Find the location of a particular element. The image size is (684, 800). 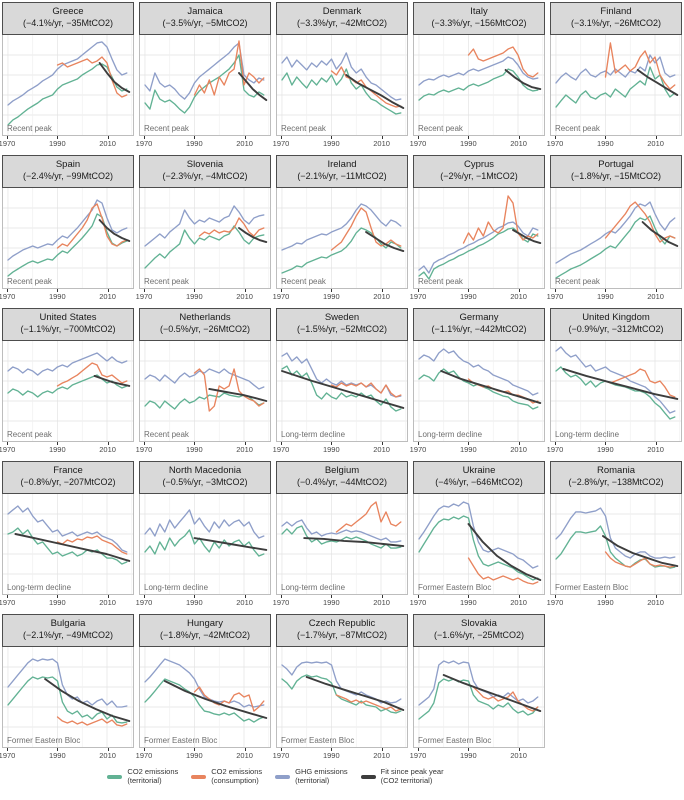

panel-strip: Italy (−3.3%/yr, −156MtCO2) is located at coordinates (479, 18).